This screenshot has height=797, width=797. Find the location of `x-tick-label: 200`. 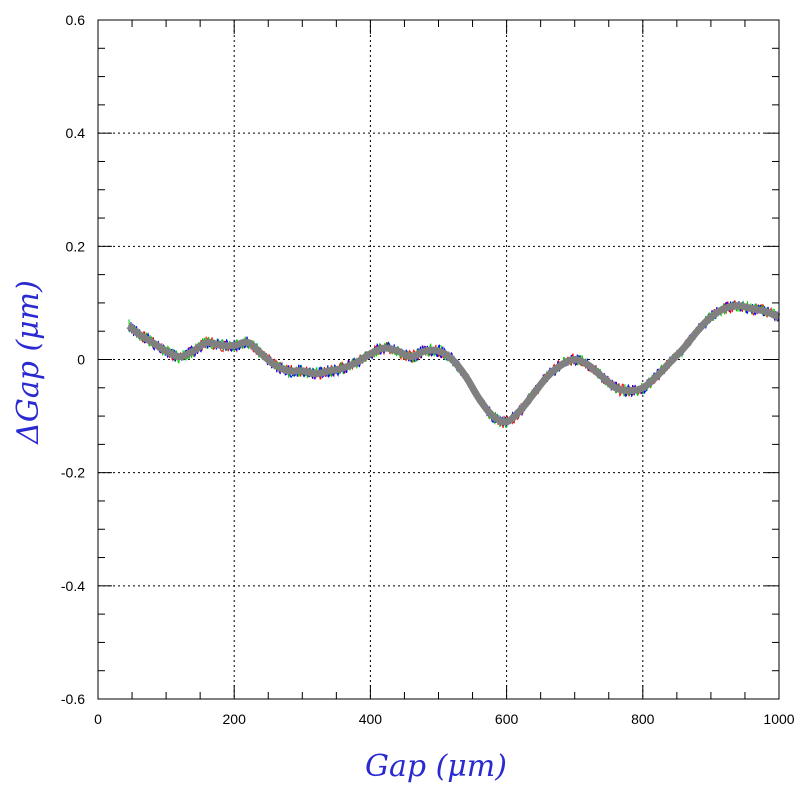

x-tick-label: 200 is located at coordinates (235, 719).